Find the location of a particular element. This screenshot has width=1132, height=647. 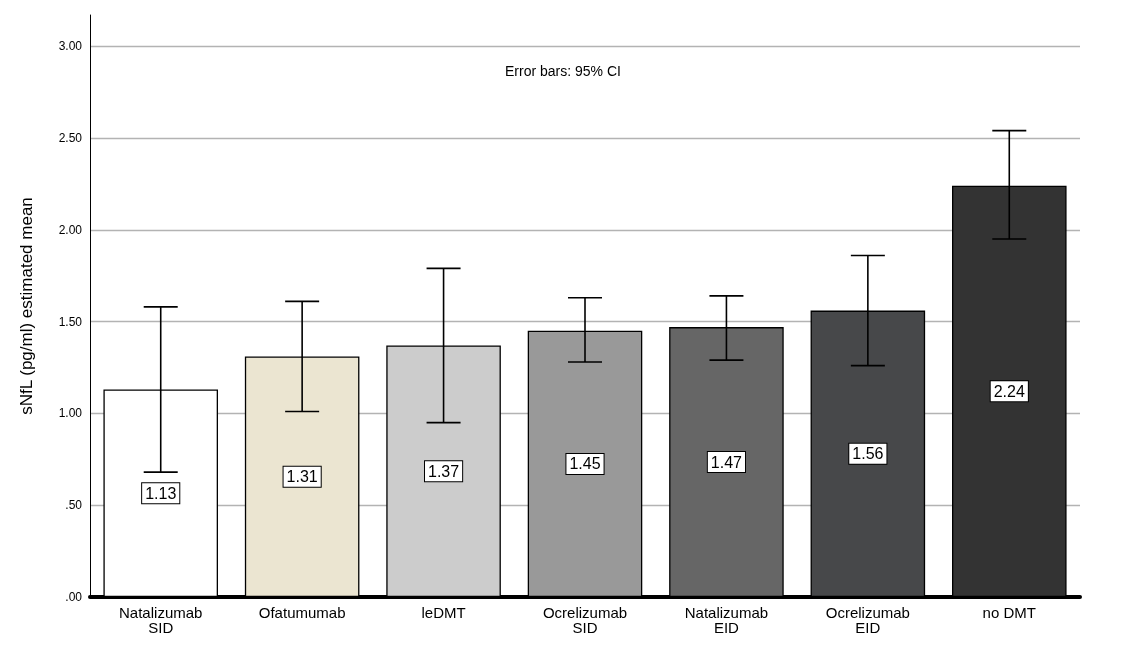

y-tick-label: 3.00 is located at coordinates (70, 46).